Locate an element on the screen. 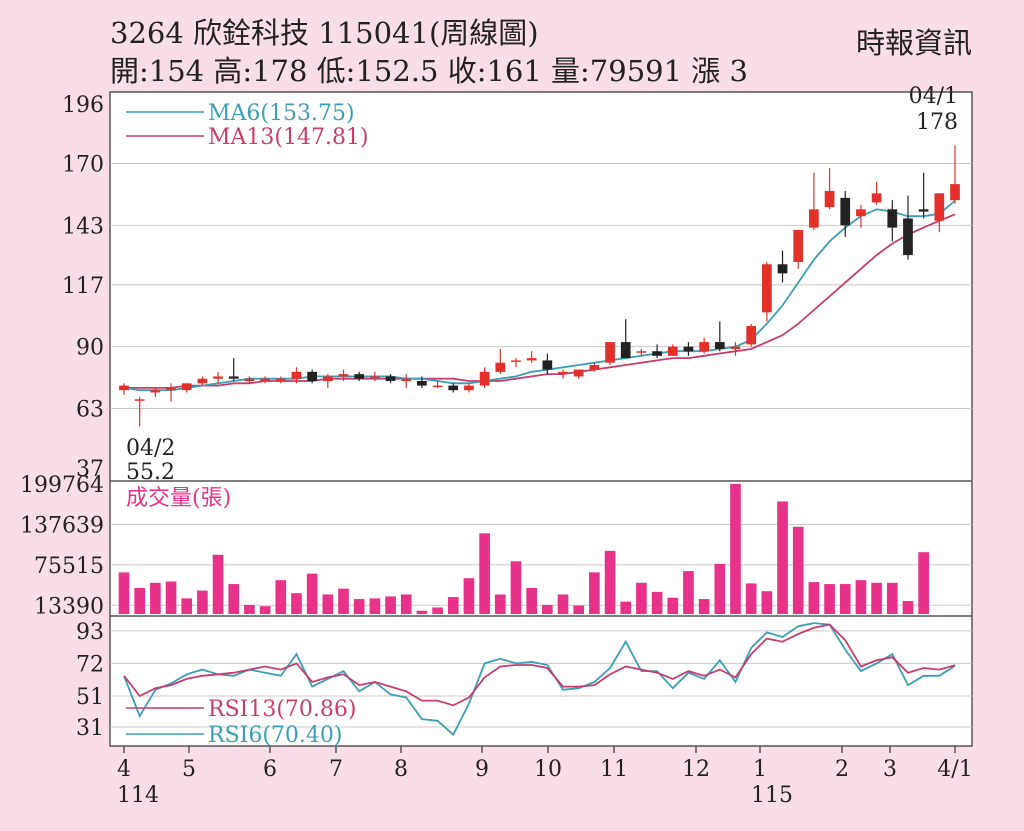 The image size is (1024, 831). x-month-label: 4/1 is located at coordinates (954, 769).